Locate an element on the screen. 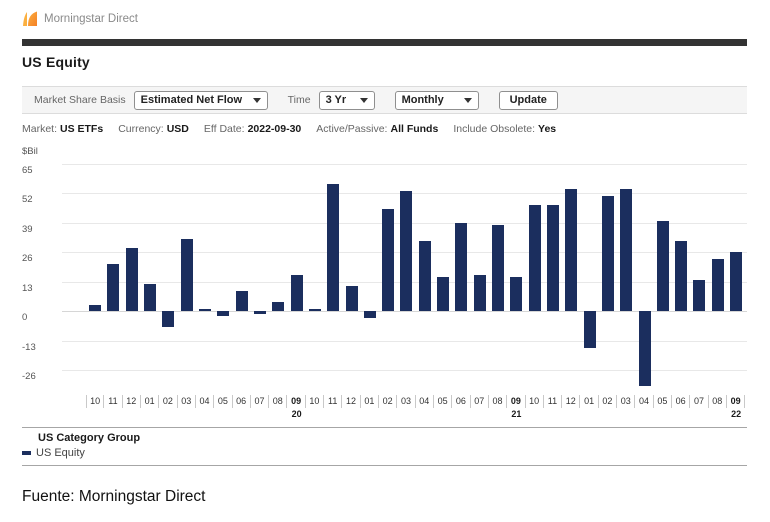 The image size is (770, 522). brand-title: Morningstar Direct is located at coordinates (91, 19).